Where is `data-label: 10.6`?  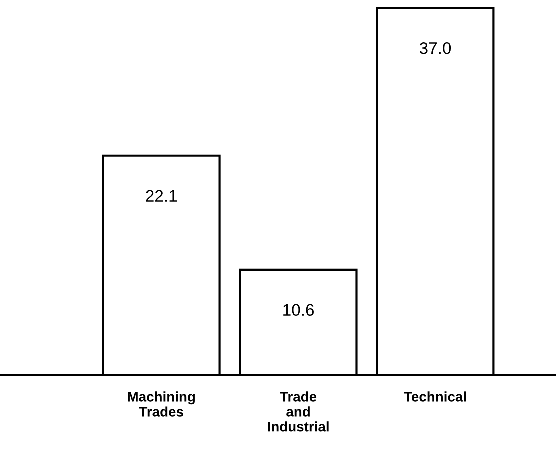 data-label: 10.6 is located at coordinates (299, 310).